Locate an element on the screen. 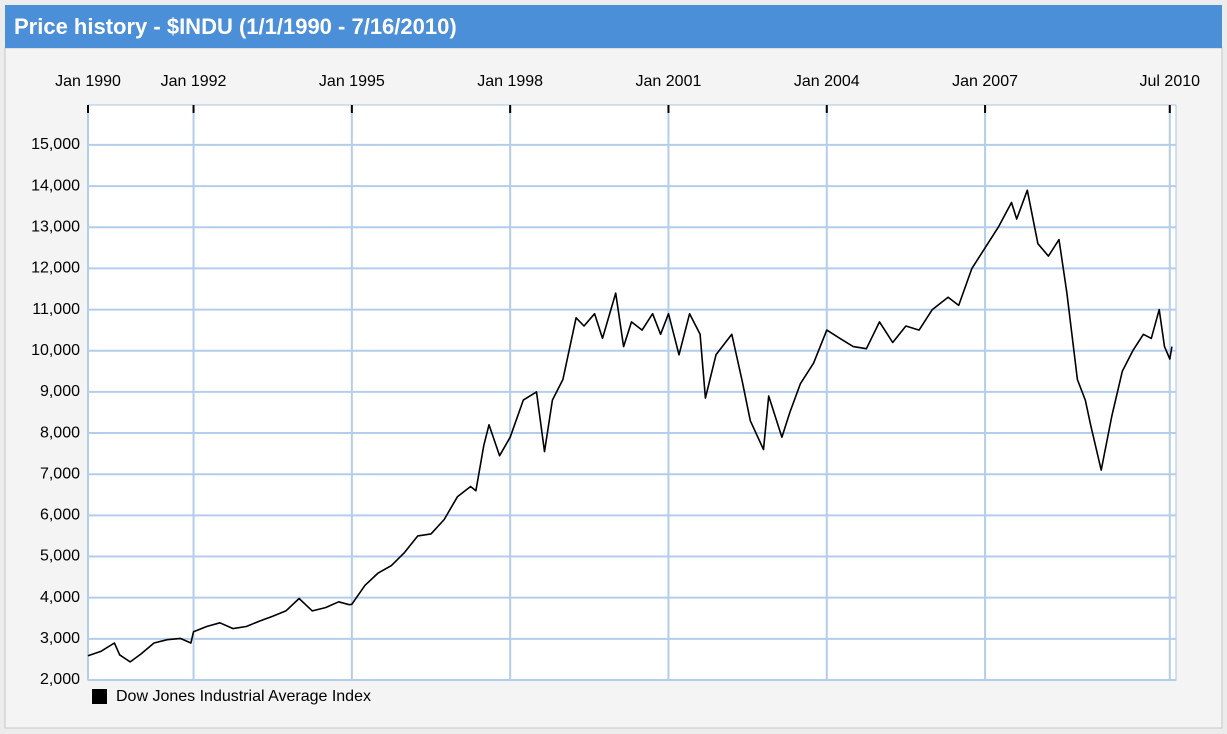 This screenshot has height=734, width=1227. x-tick-label: Jan 1990 is located at coordinates (88, 81).